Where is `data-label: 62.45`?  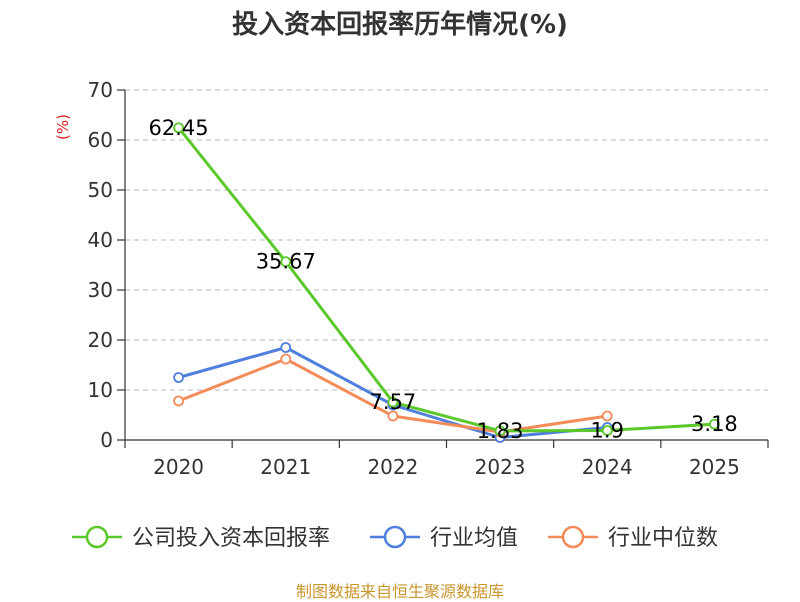 data-label: 62.45 is located at coordinates (179, 128).